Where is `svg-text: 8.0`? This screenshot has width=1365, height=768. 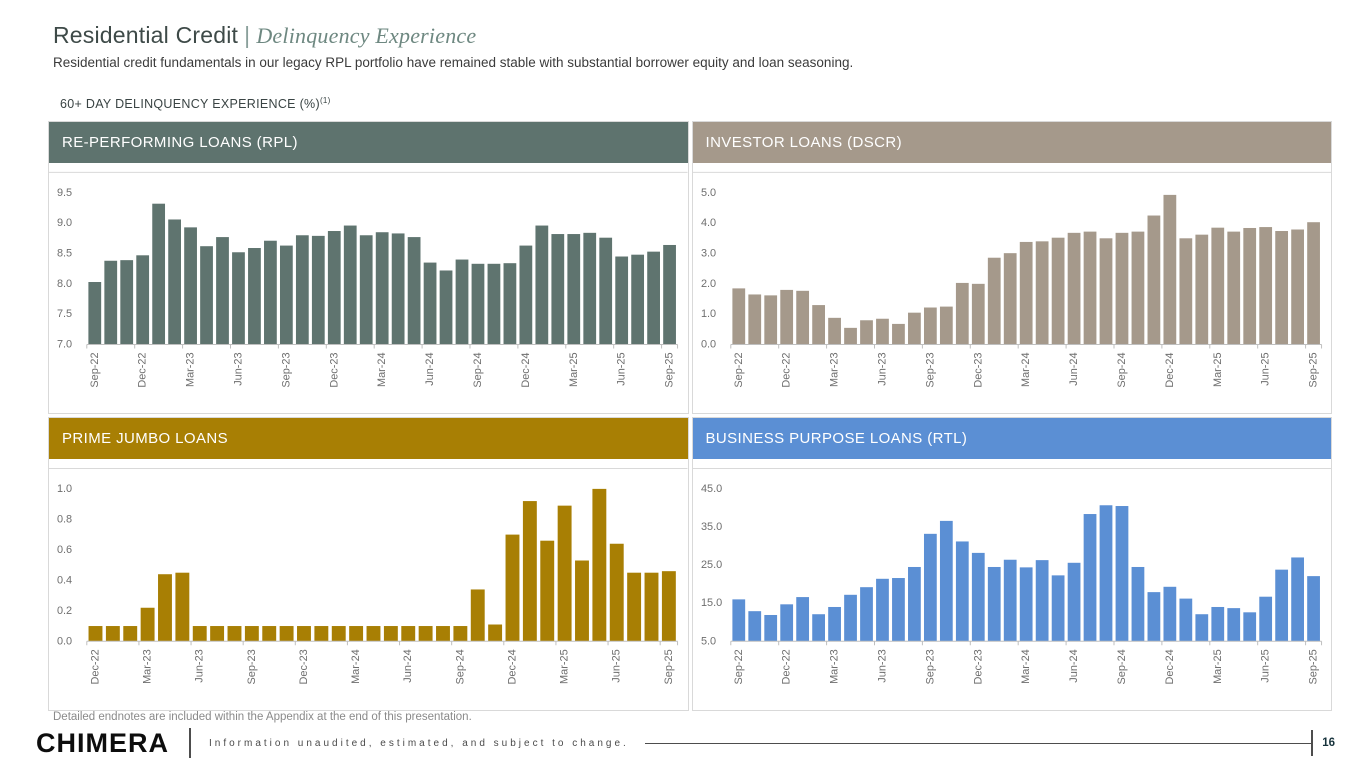
svg-text: 8.0 is located at coordinates (64, 284).